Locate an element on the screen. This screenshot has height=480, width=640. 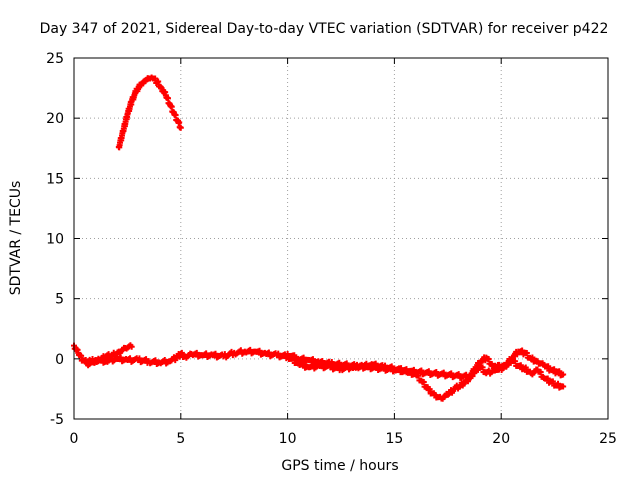
x-tick-label: 25 is located at coordinates (608, 439).